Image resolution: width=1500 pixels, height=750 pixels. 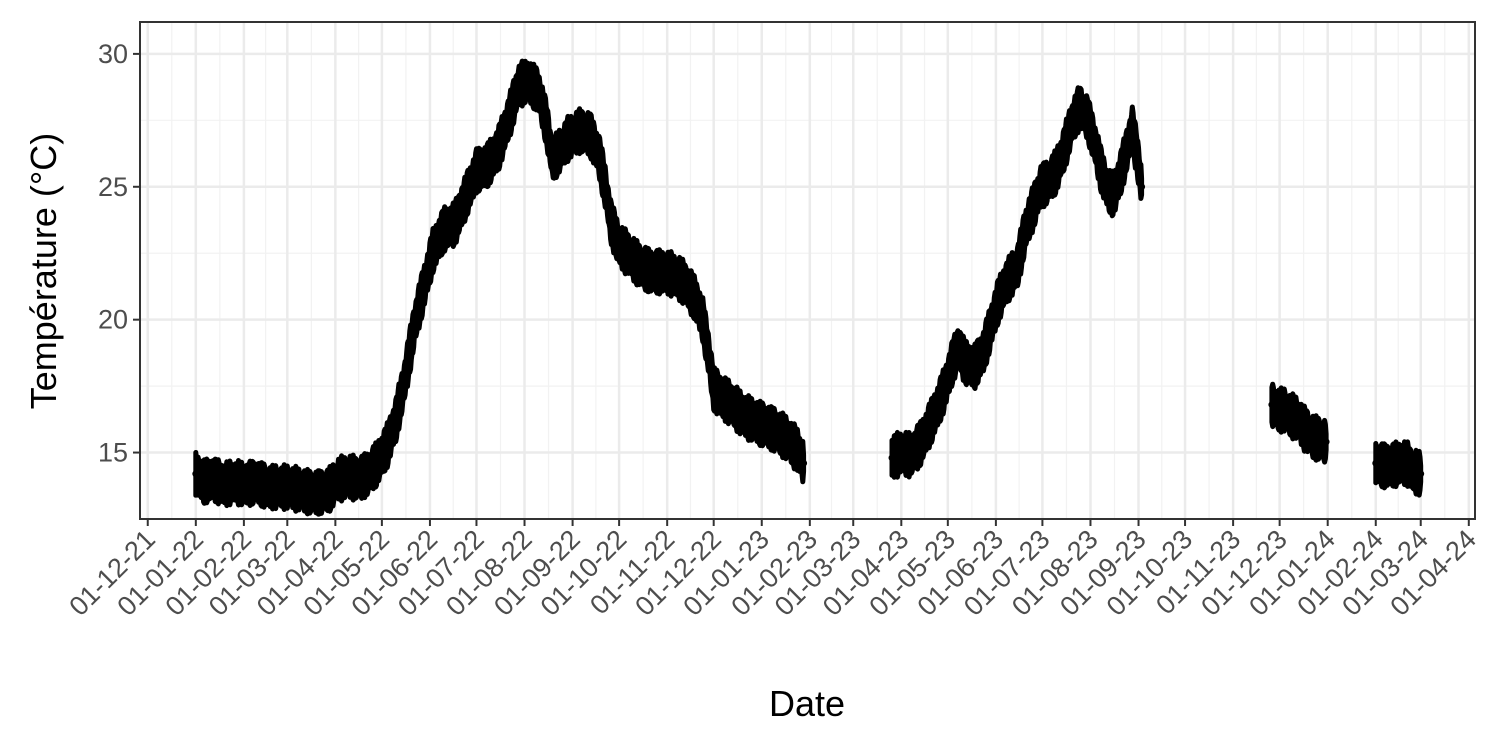 What do you see at coordinates (113, 320) in the screenshot?
I see `y-tick-label: 20` at bounding box center [113, 320].